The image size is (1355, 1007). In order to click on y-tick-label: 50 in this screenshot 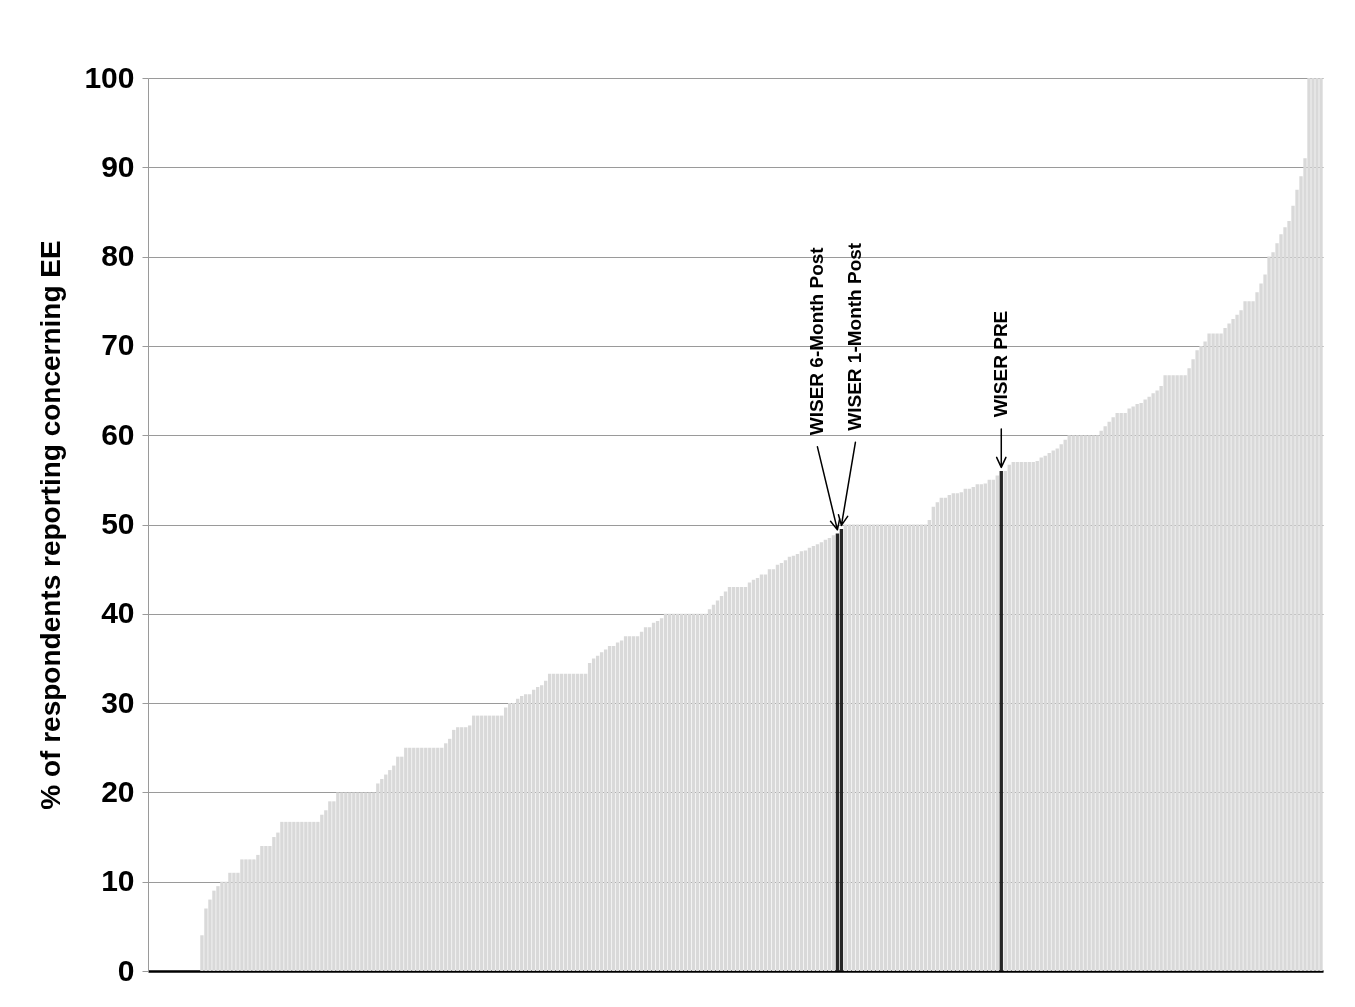, I will do `click(118, 523)`.